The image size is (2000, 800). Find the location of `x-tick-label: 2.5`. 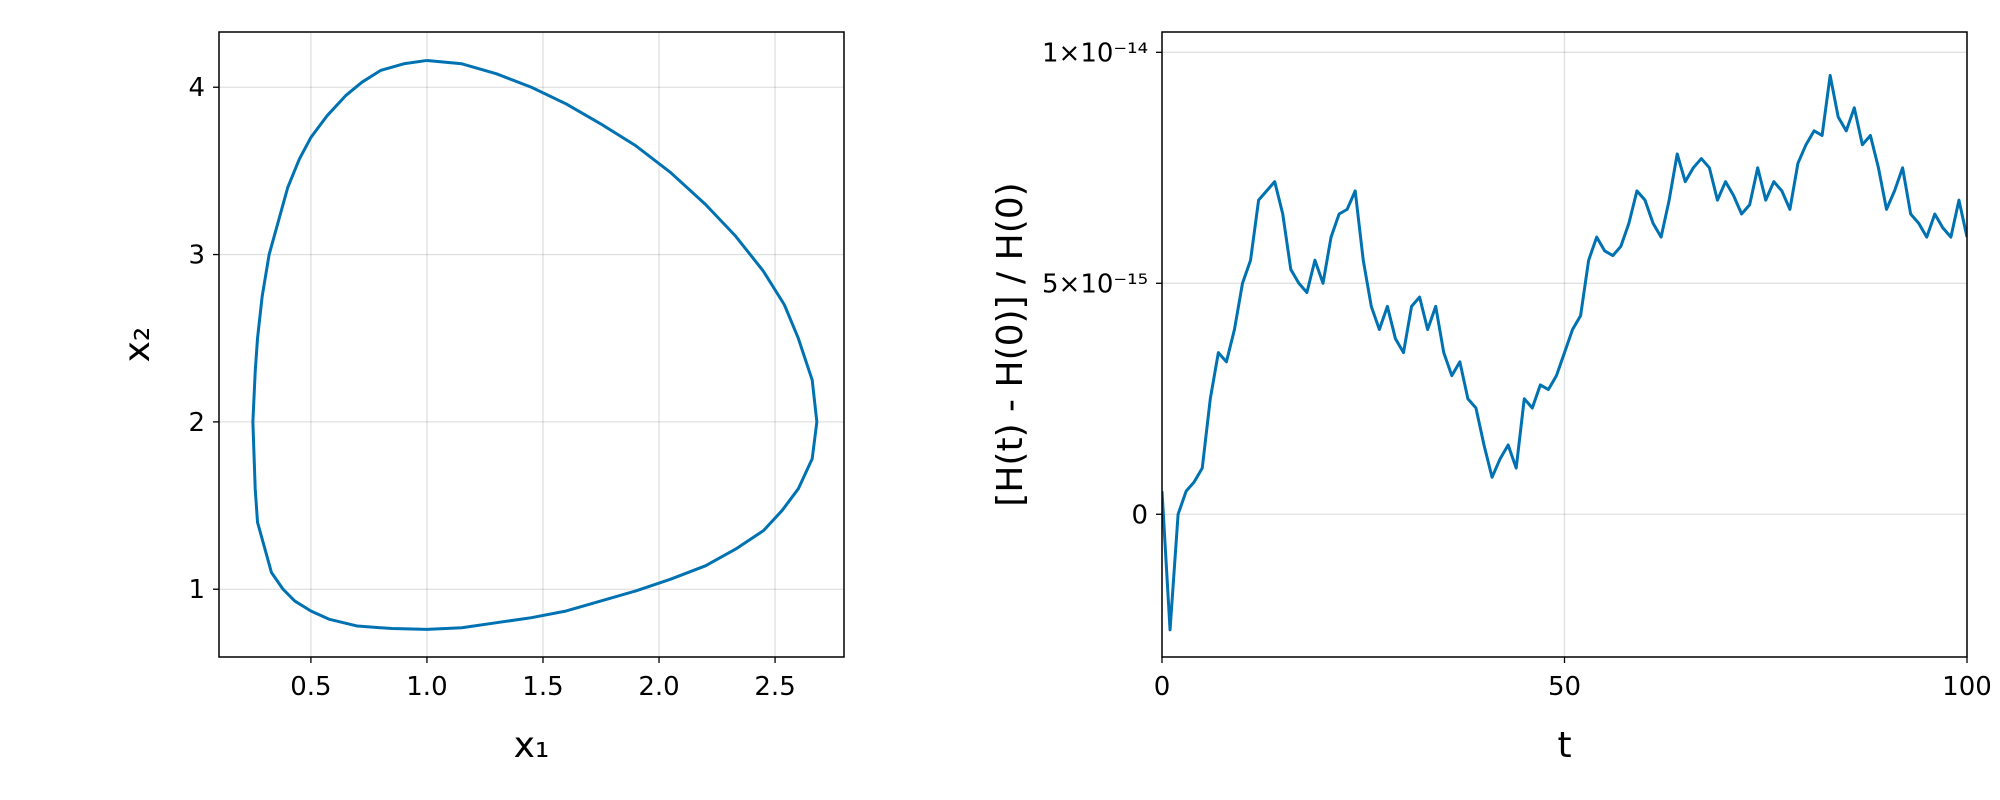

x-tick-label: 2.5 is located at coordinates (774, 687).